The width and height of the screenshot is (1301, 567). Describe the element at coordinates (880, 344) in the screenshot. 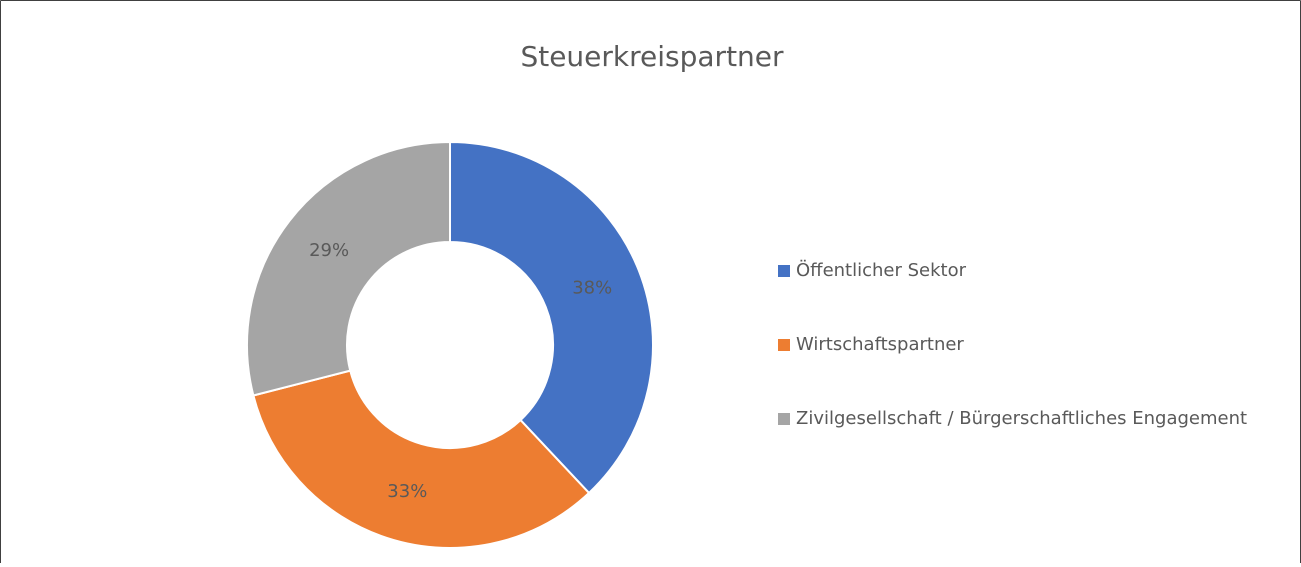

I see `legend-label: Wirtschaftspartner` at that location.